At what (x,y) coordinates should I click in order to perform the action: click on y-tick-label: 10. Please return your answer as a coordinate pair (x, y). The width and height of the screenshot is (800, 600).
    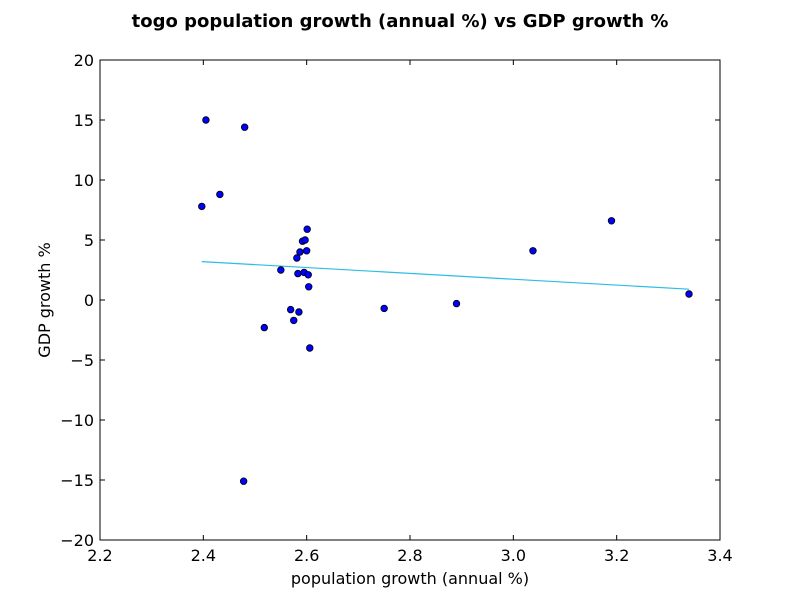
    Looking at the image, I should click on (84, 180).